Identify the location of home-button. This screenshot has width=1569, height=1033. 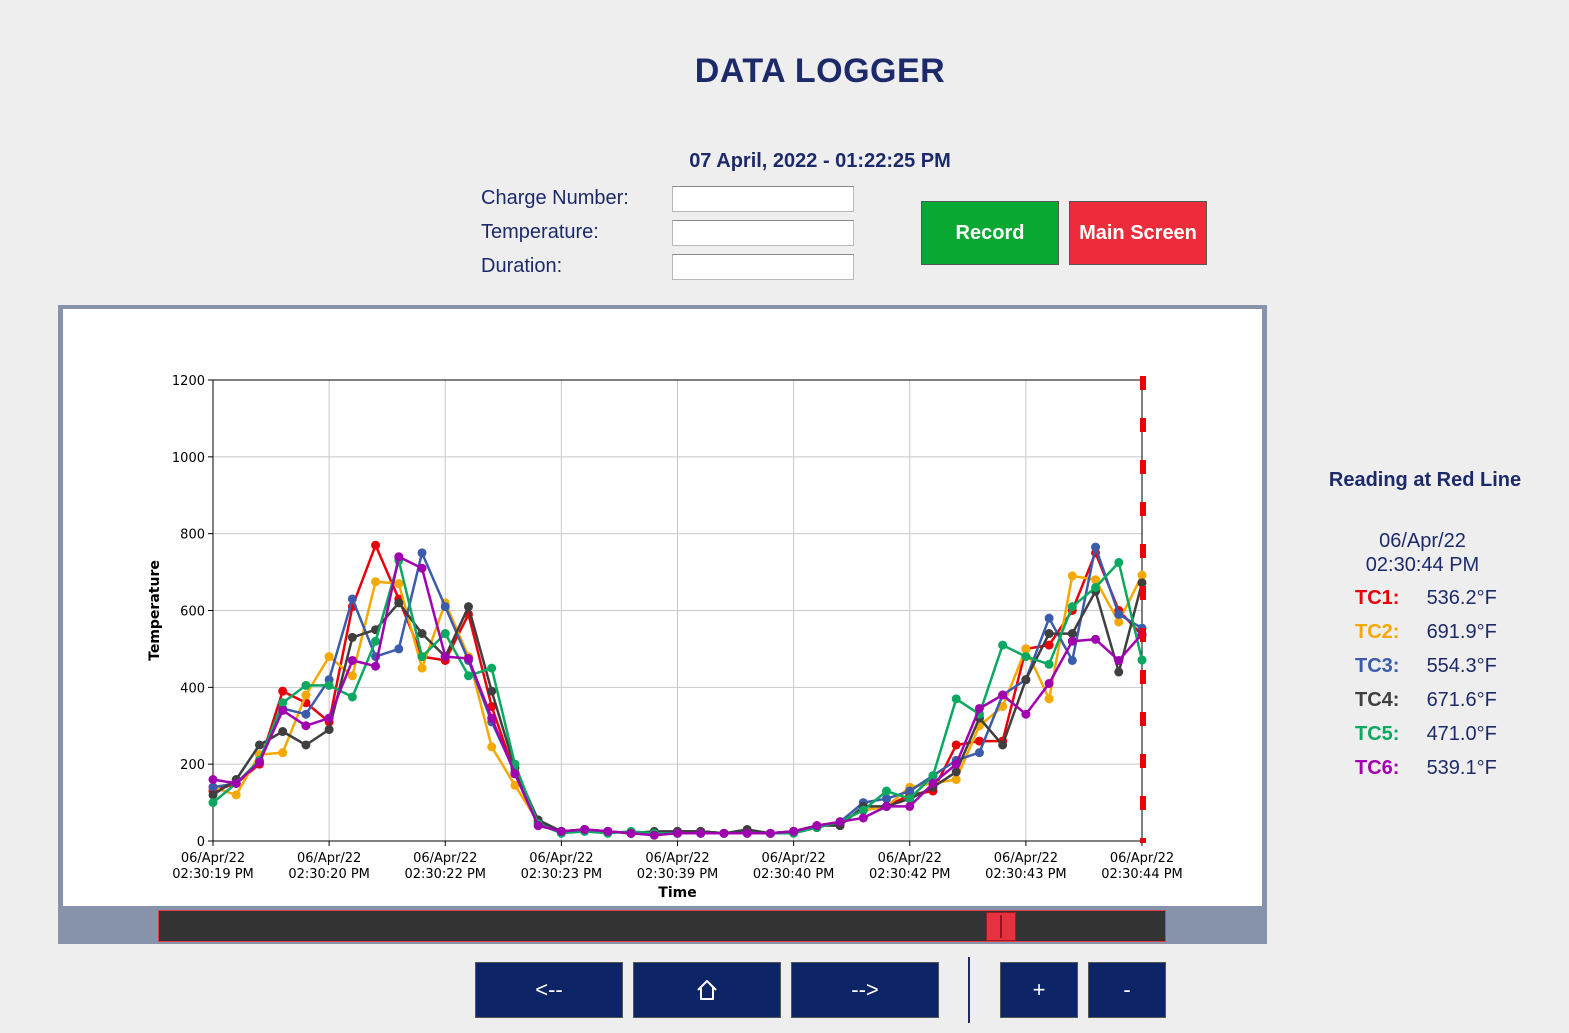
(707, 990).